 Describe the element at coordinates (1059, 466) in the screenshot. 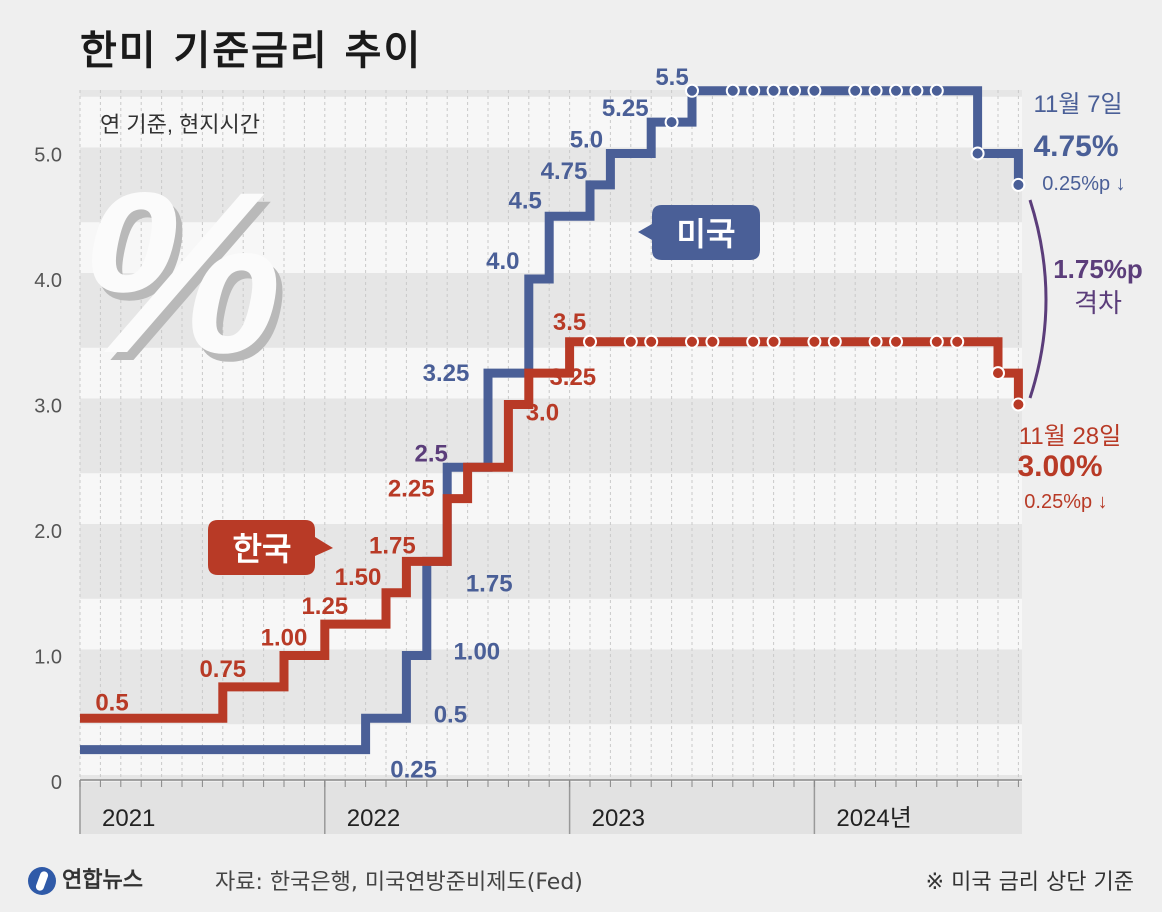

I see `kr-callout-rate: 3.00%` at that location.